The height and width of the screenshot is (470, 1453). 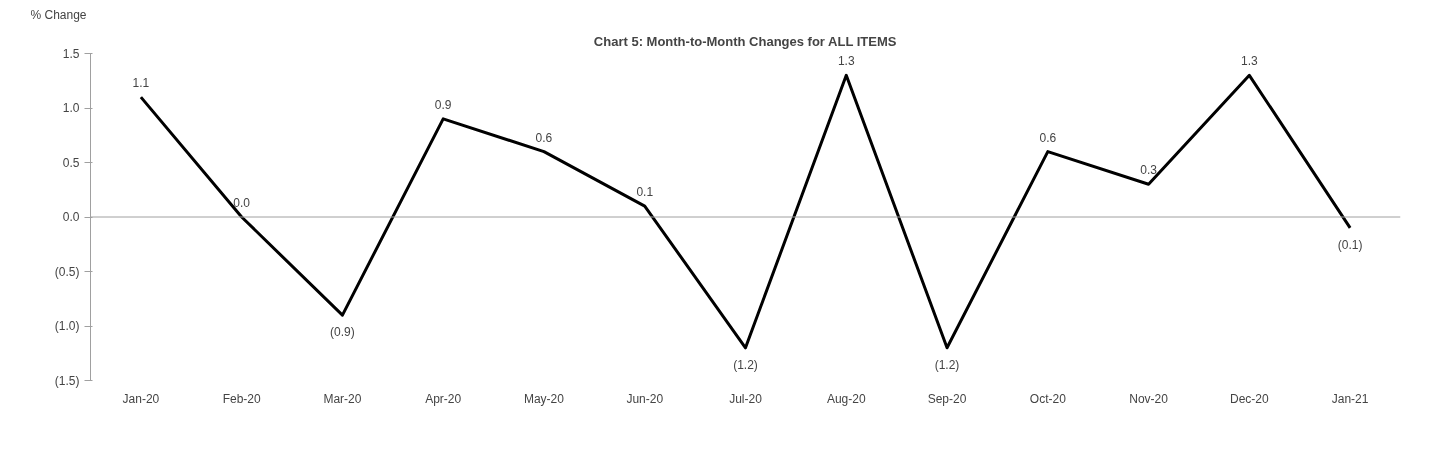 I want to click on x-tick-label: Jan-20, so click(x=141, y=398).